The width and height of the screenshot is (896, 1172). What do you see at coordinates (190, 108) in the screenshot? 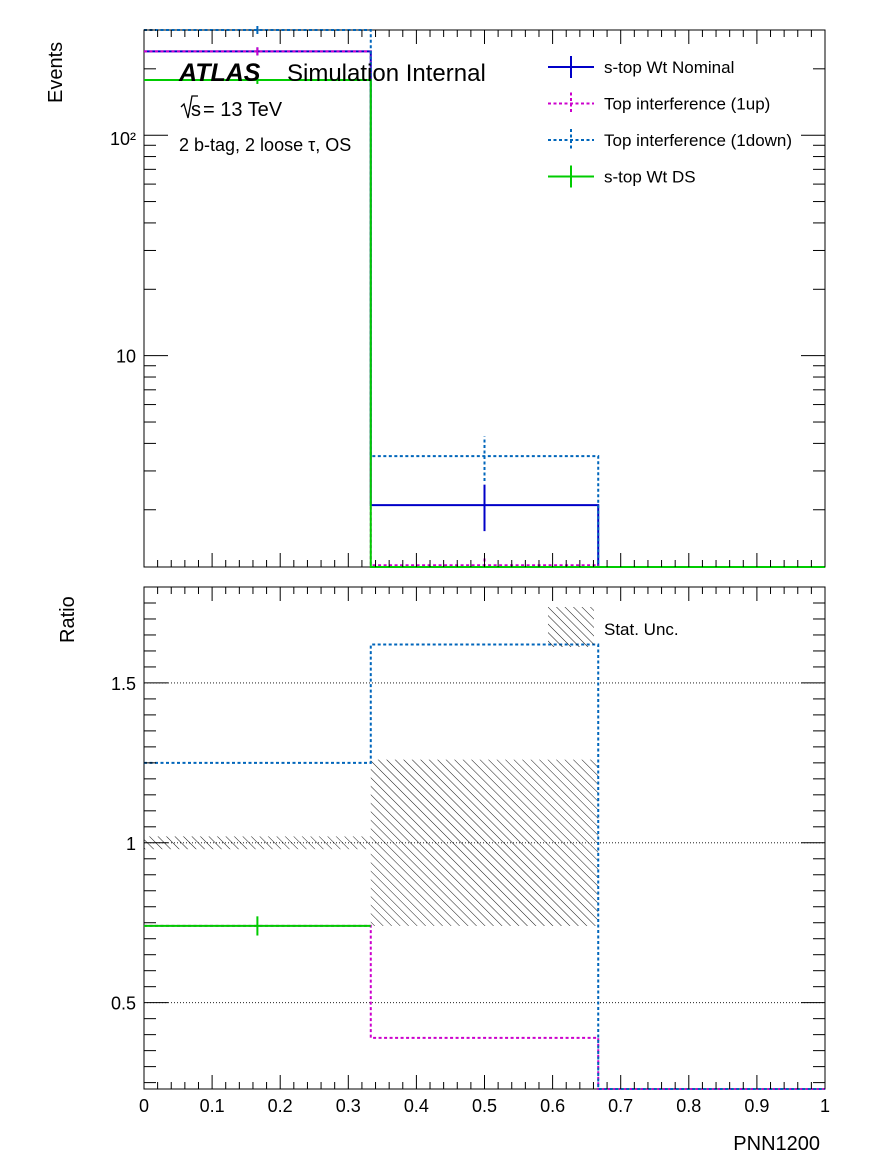
I see `sqrt-icon: s` at bounding box center [190, 108].